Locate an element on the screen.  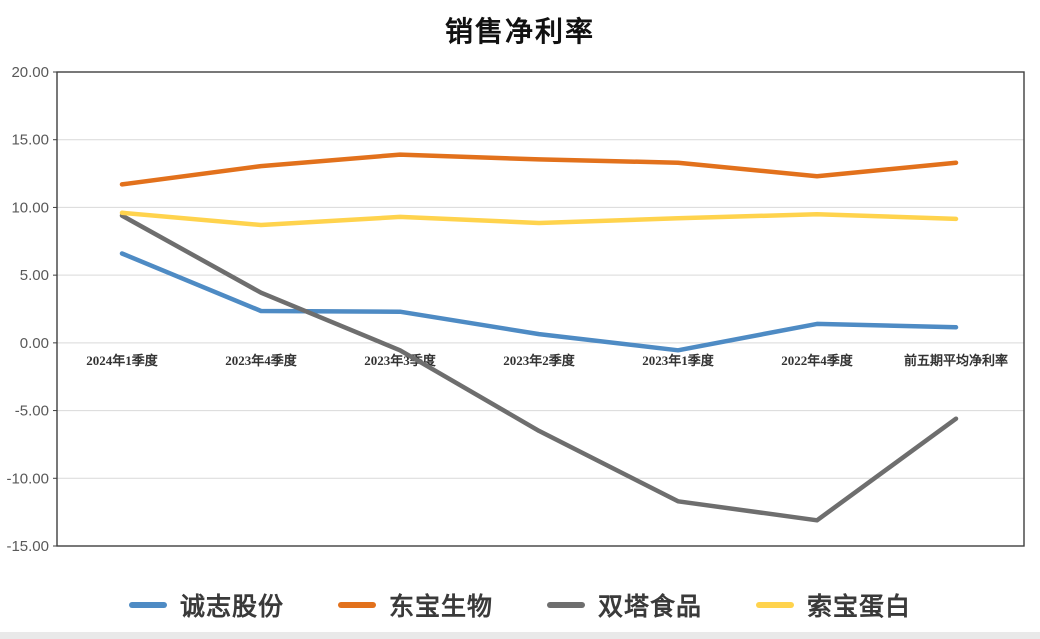
x-category-label: 2024年1季度 is located at coordinates (122, 360).